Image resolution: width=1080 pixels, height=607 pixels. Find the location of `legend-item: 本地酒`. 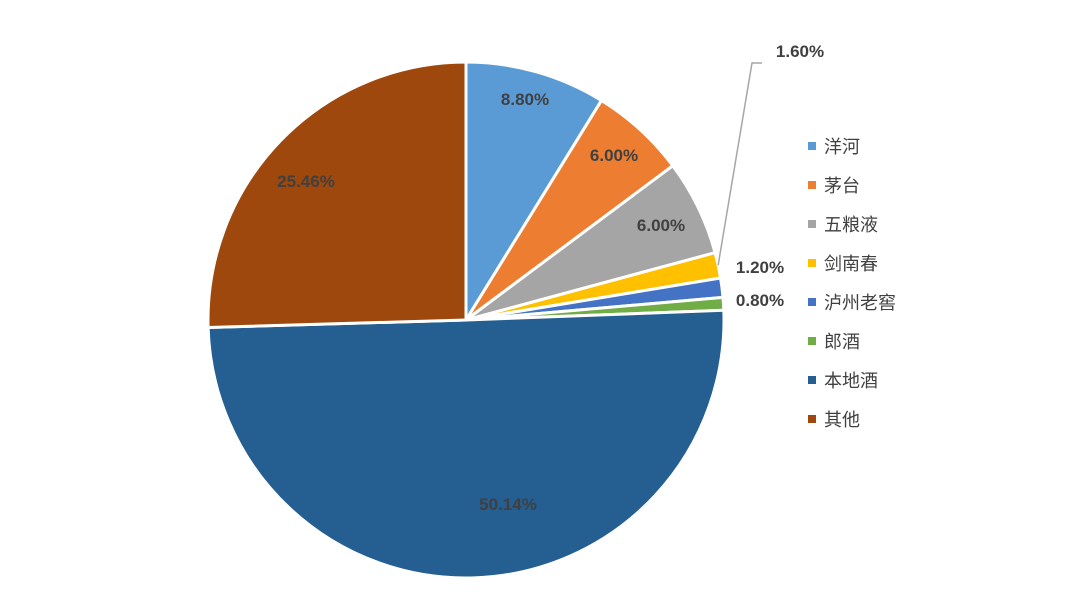

legend-item: 本地酒 is located at coordinates (852, 379).